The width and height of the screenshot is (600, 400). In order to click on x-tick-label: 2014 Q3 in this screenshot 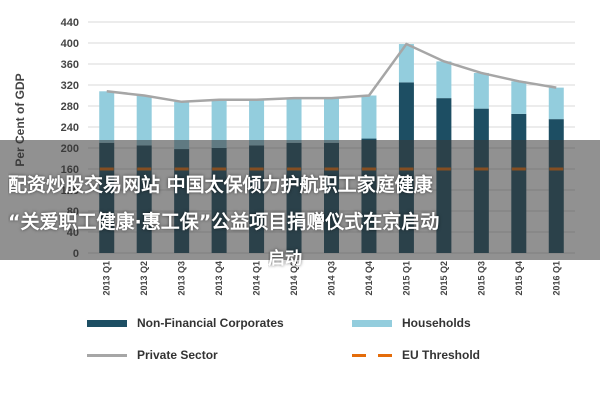, I will do `click(332, 278)`.